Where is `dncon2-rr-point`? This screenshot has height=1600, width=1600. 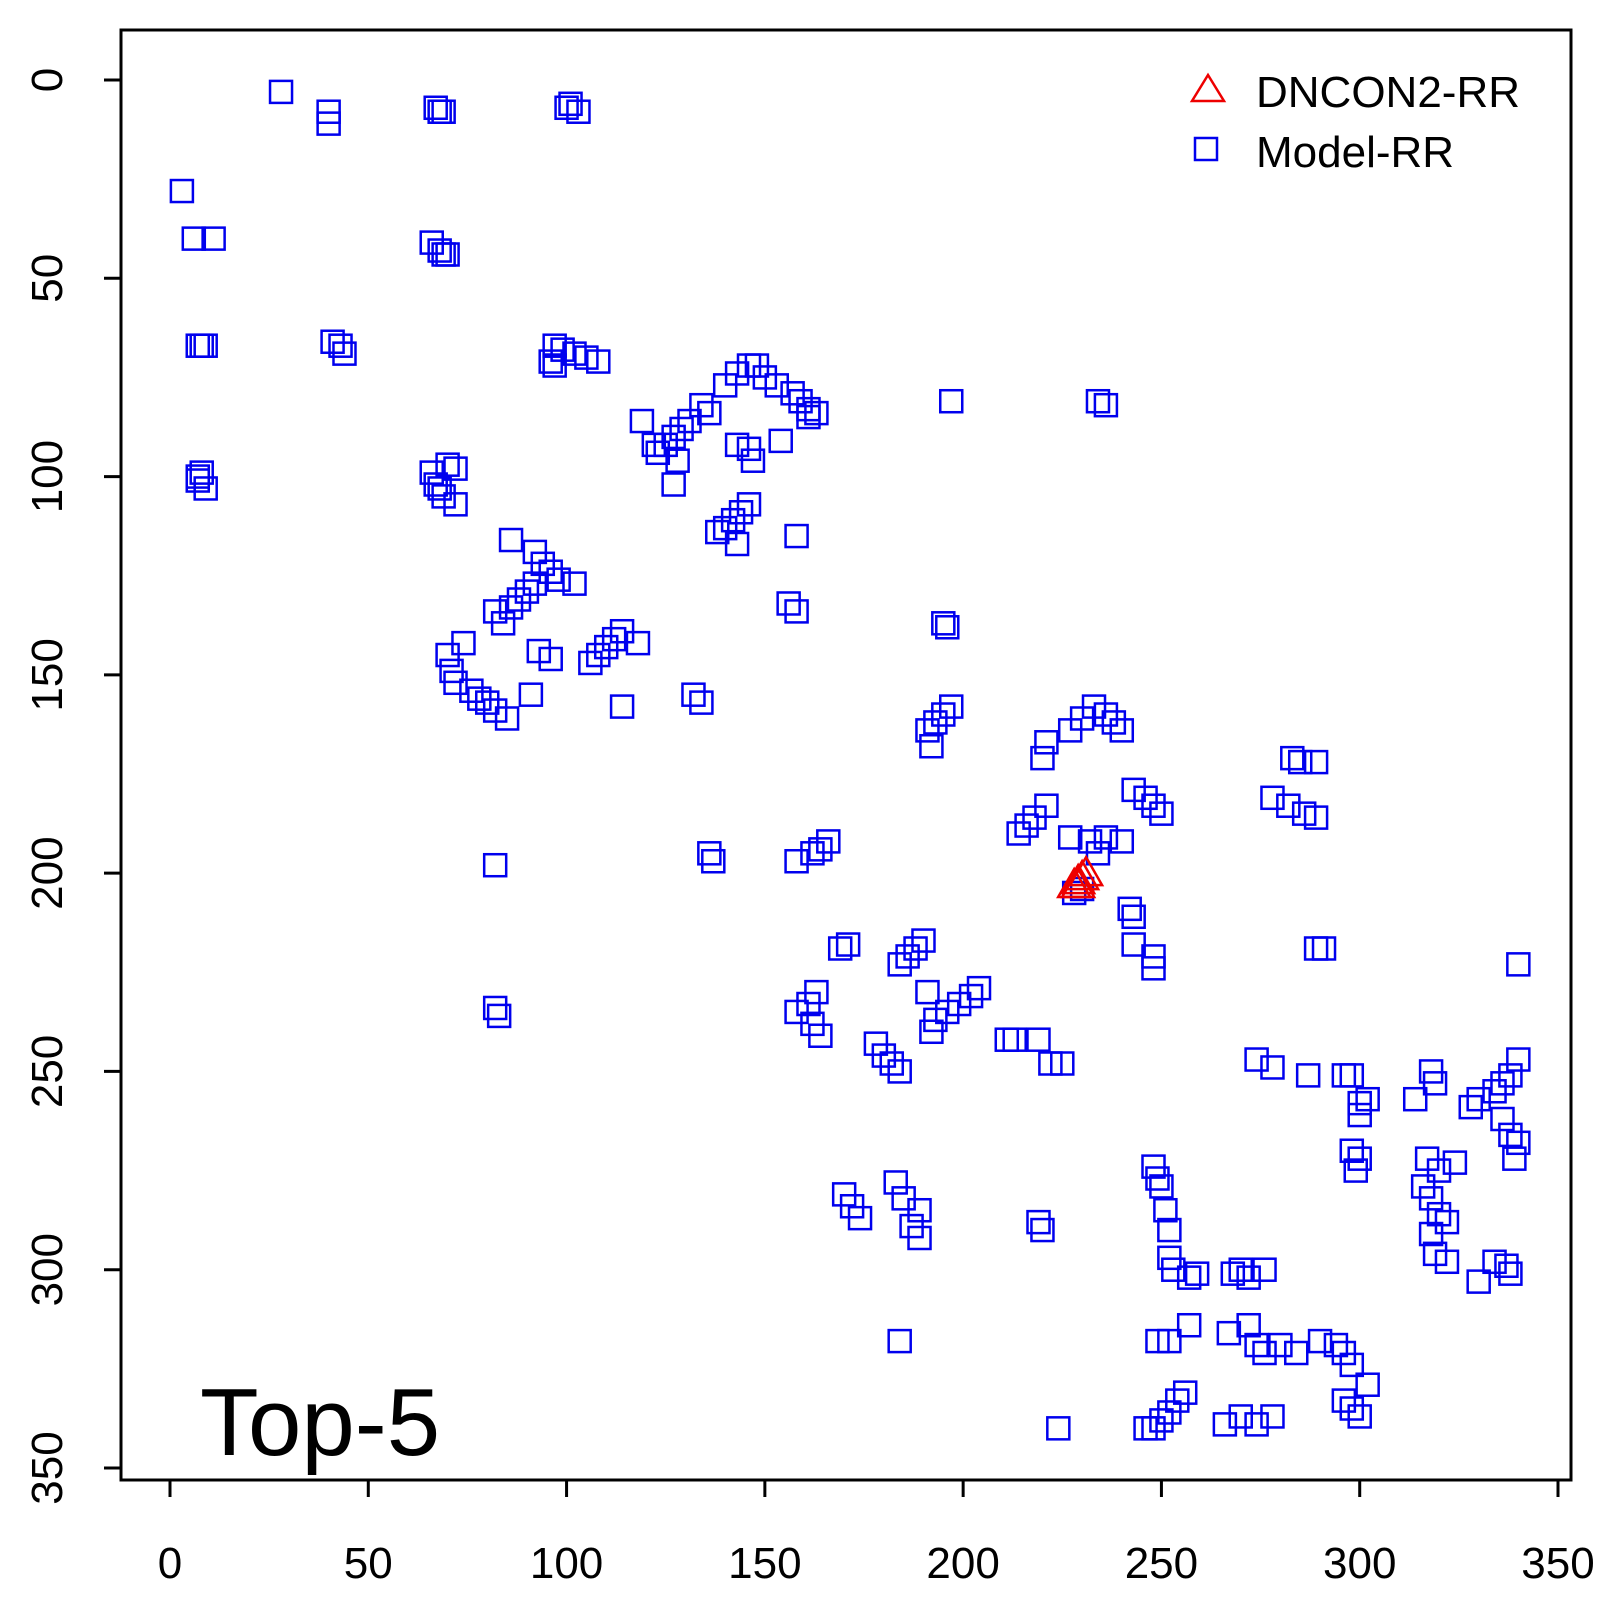
dncon2-rr-point is located at coordinates (1078, 878).